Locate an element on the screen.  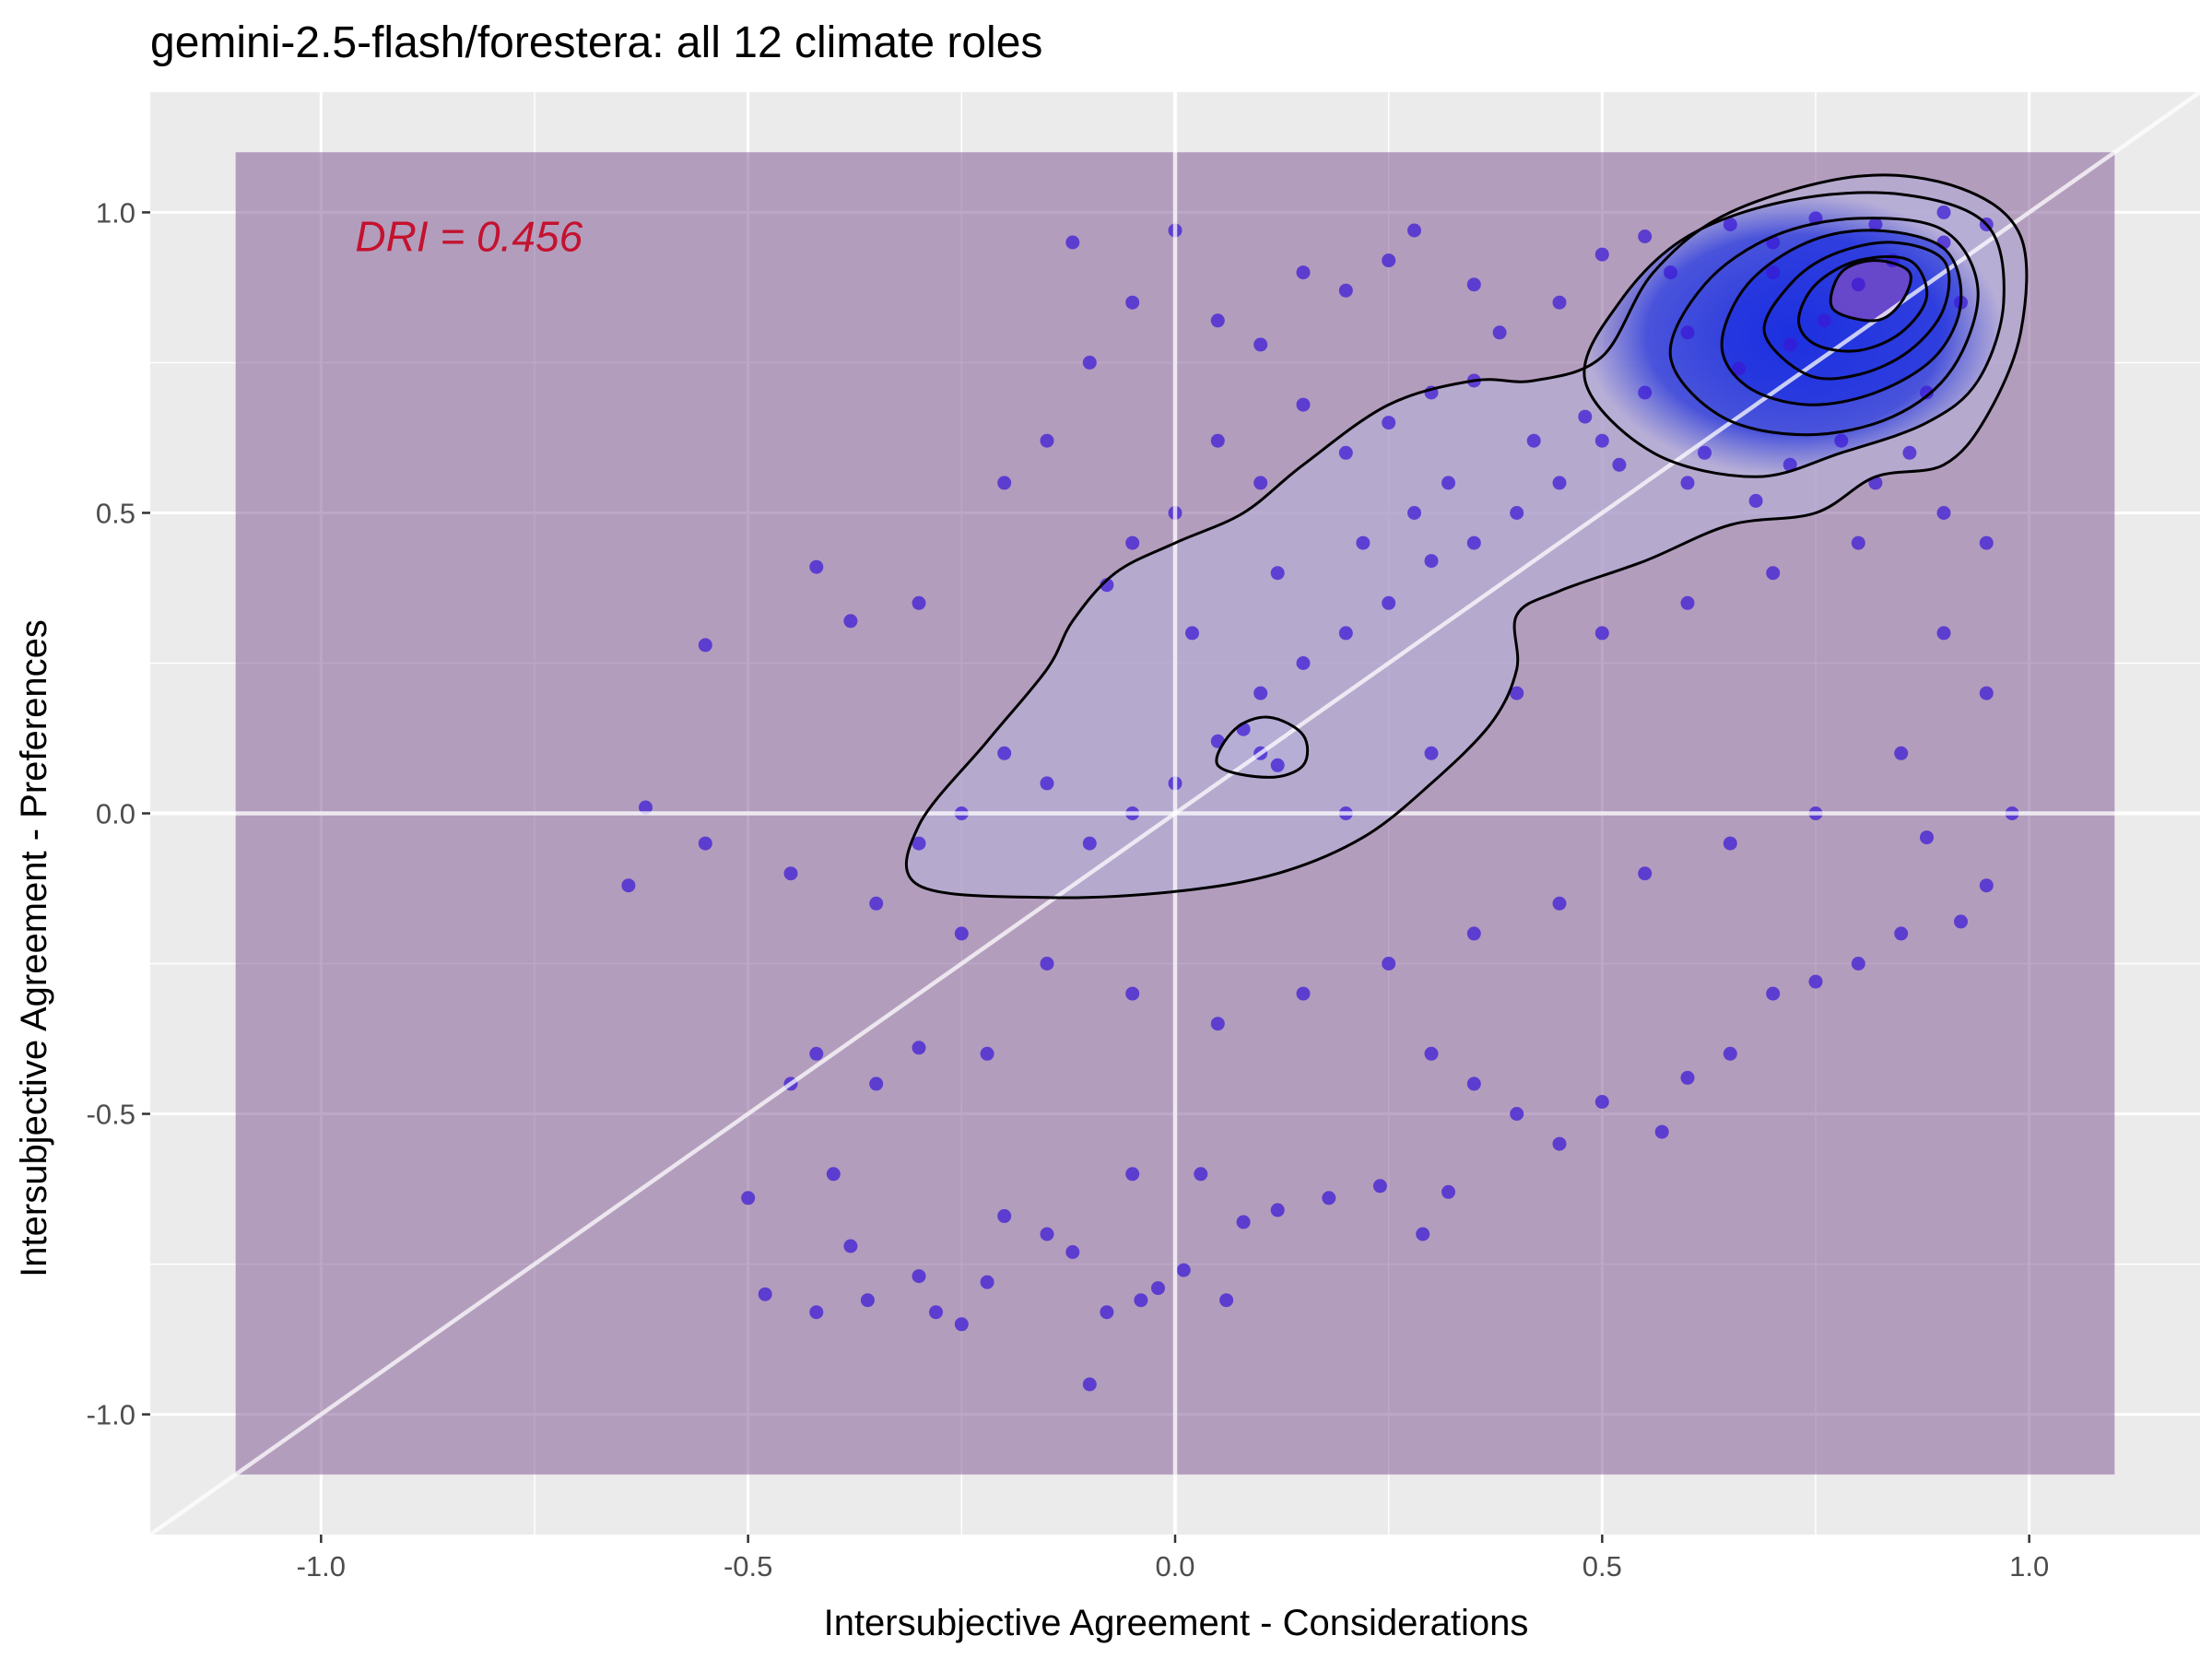
y-tick-label: 0.5 is located at coordinates (115, 513).